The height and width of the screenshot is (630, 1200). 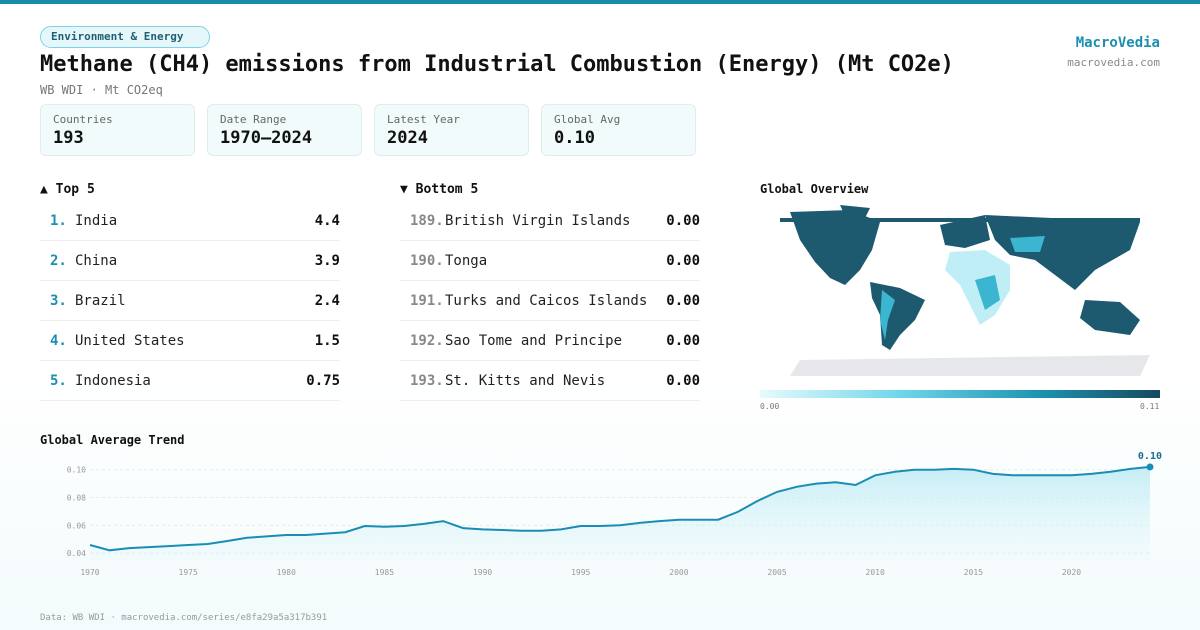 I want to click on country-value: 0.75, so click(x=323, y=381).